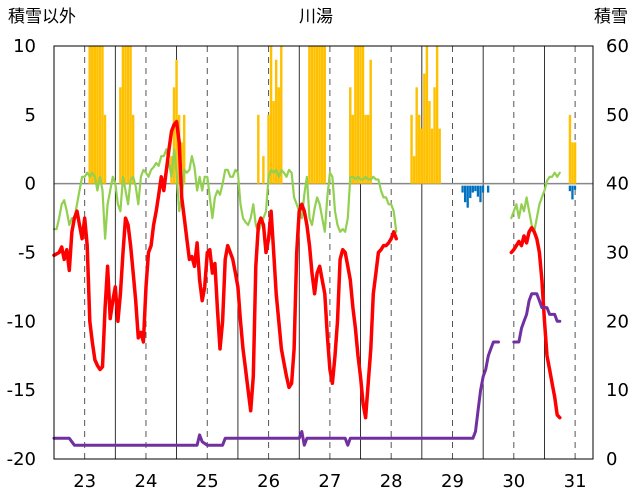 This screenshot has height=501, width=636. Describe the element at coordinates (617, 184) in the screenshot. I see `right-tick-label: 40` at that location.